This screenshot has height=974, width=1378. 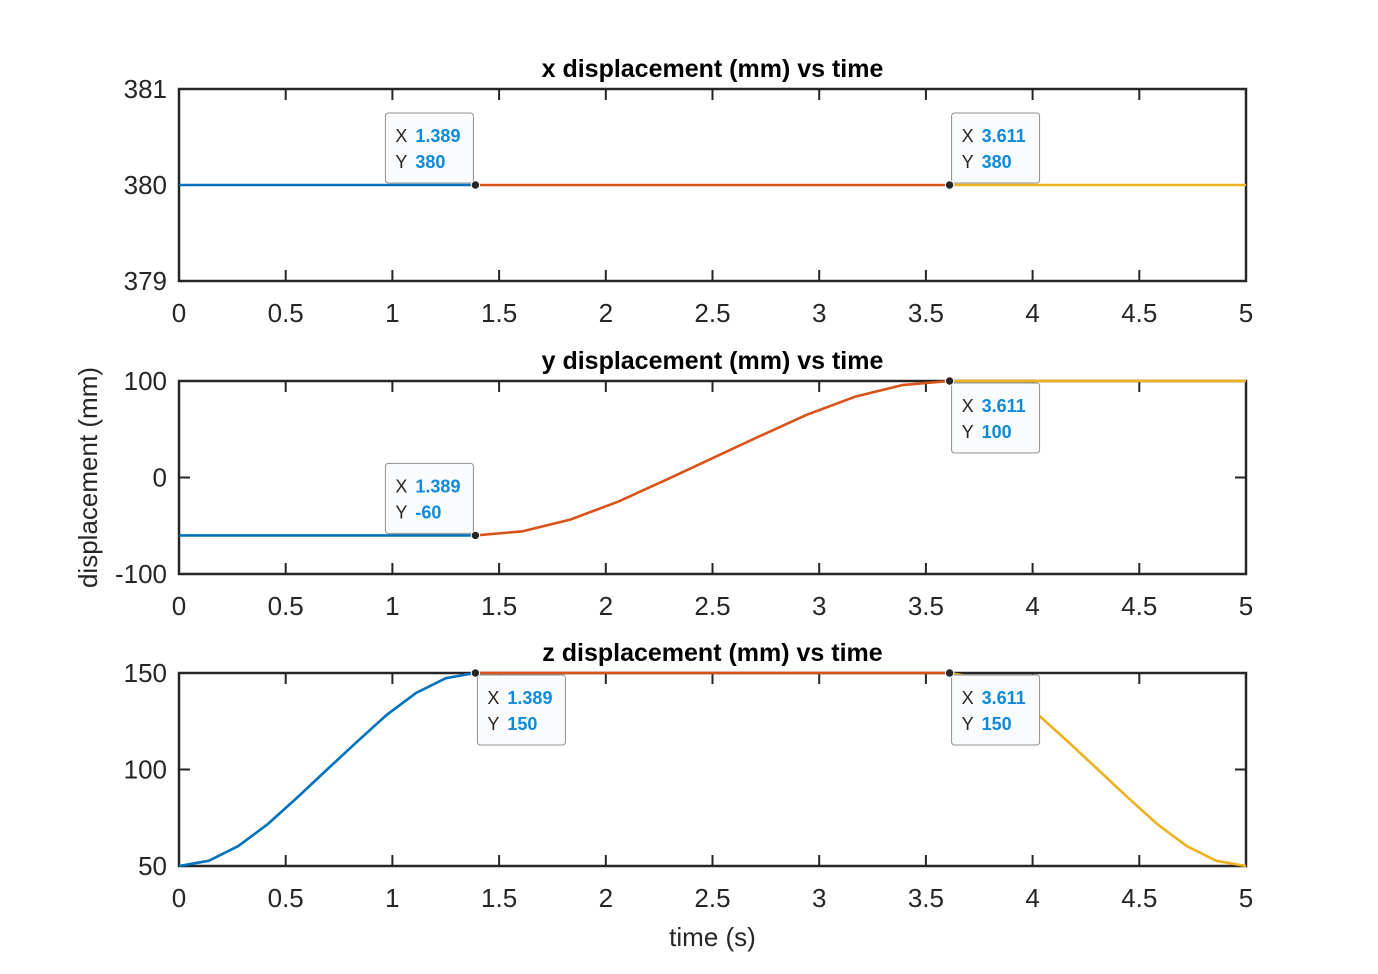 What do you see at coordinates (713, 69) in the screenshot?
I see `subplot-title: x displacement (mm) vs time` at bounding box center [713, 69].